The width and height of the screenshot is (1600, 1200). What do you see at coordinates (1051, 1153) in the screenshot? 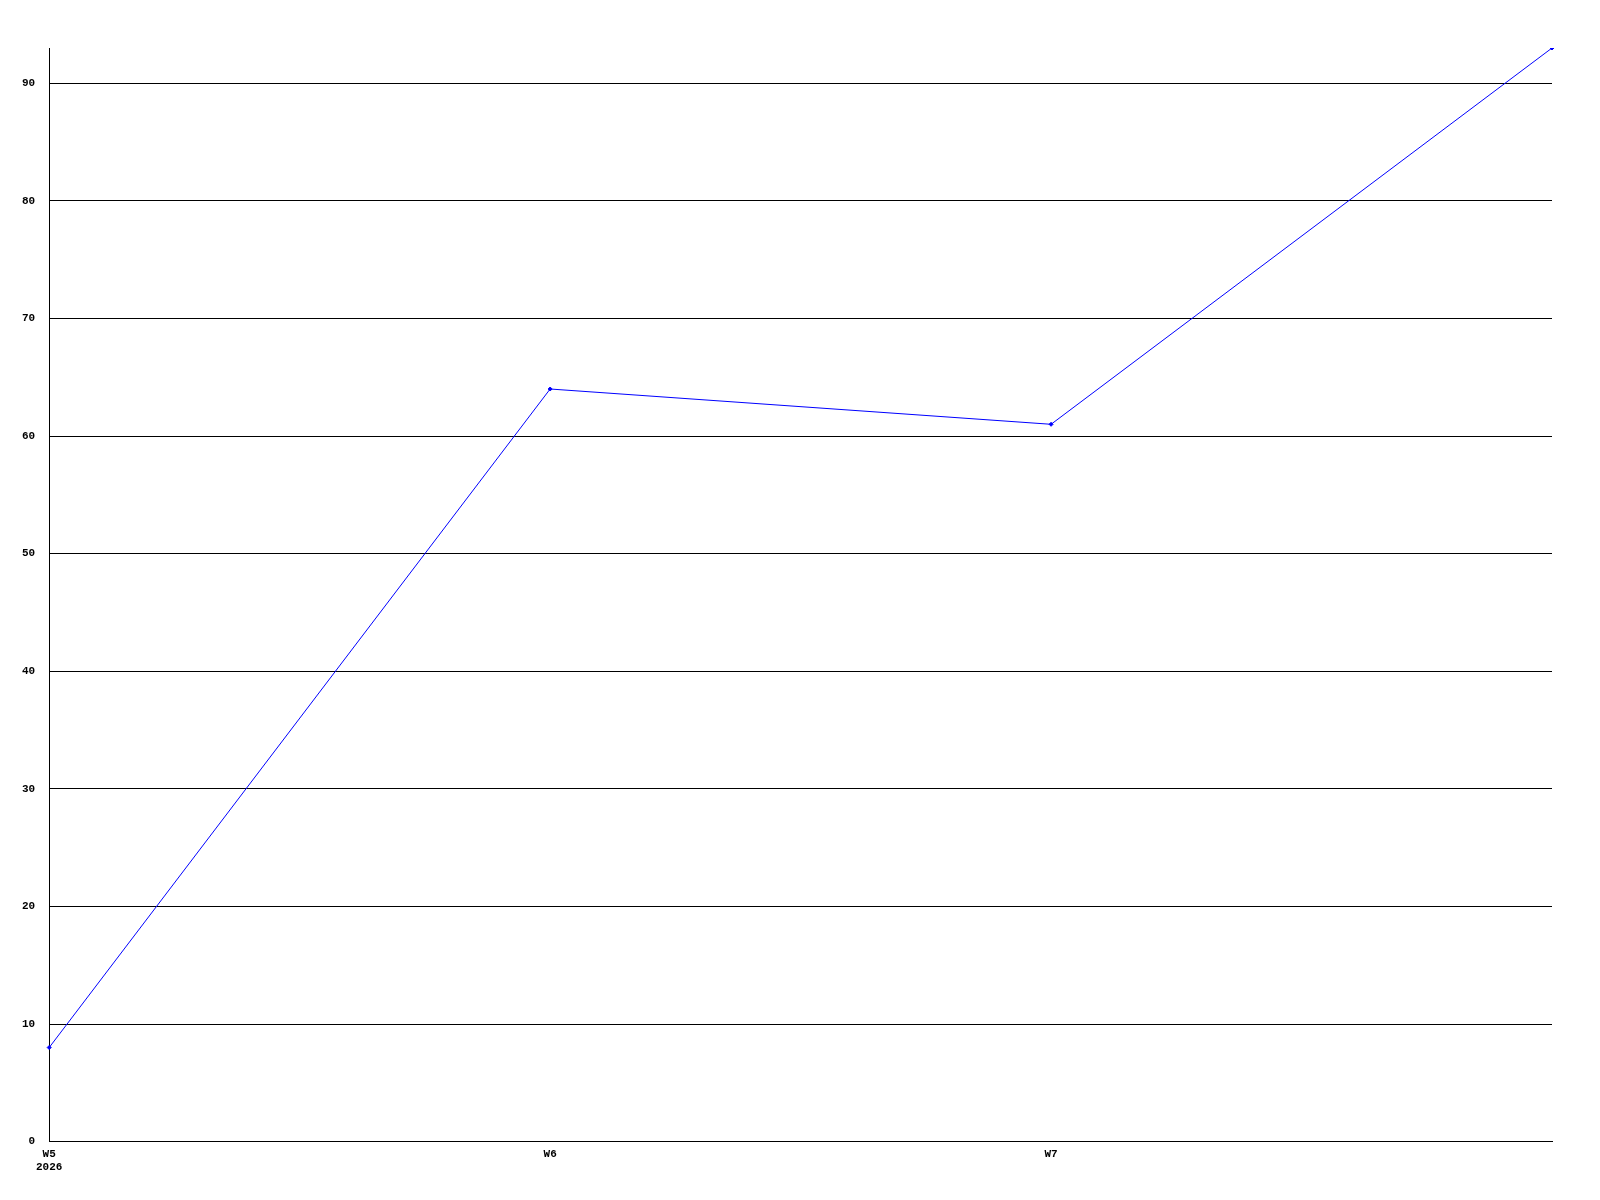
I see `x-tick-label: W7` at bounding box center [1051, 1153].